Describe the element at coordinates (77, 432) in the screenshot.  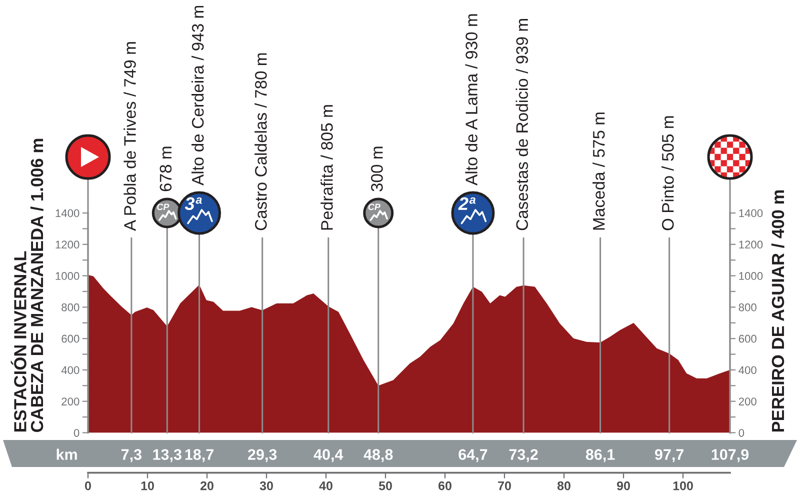
I see `y-tick-label: 0` at that location.